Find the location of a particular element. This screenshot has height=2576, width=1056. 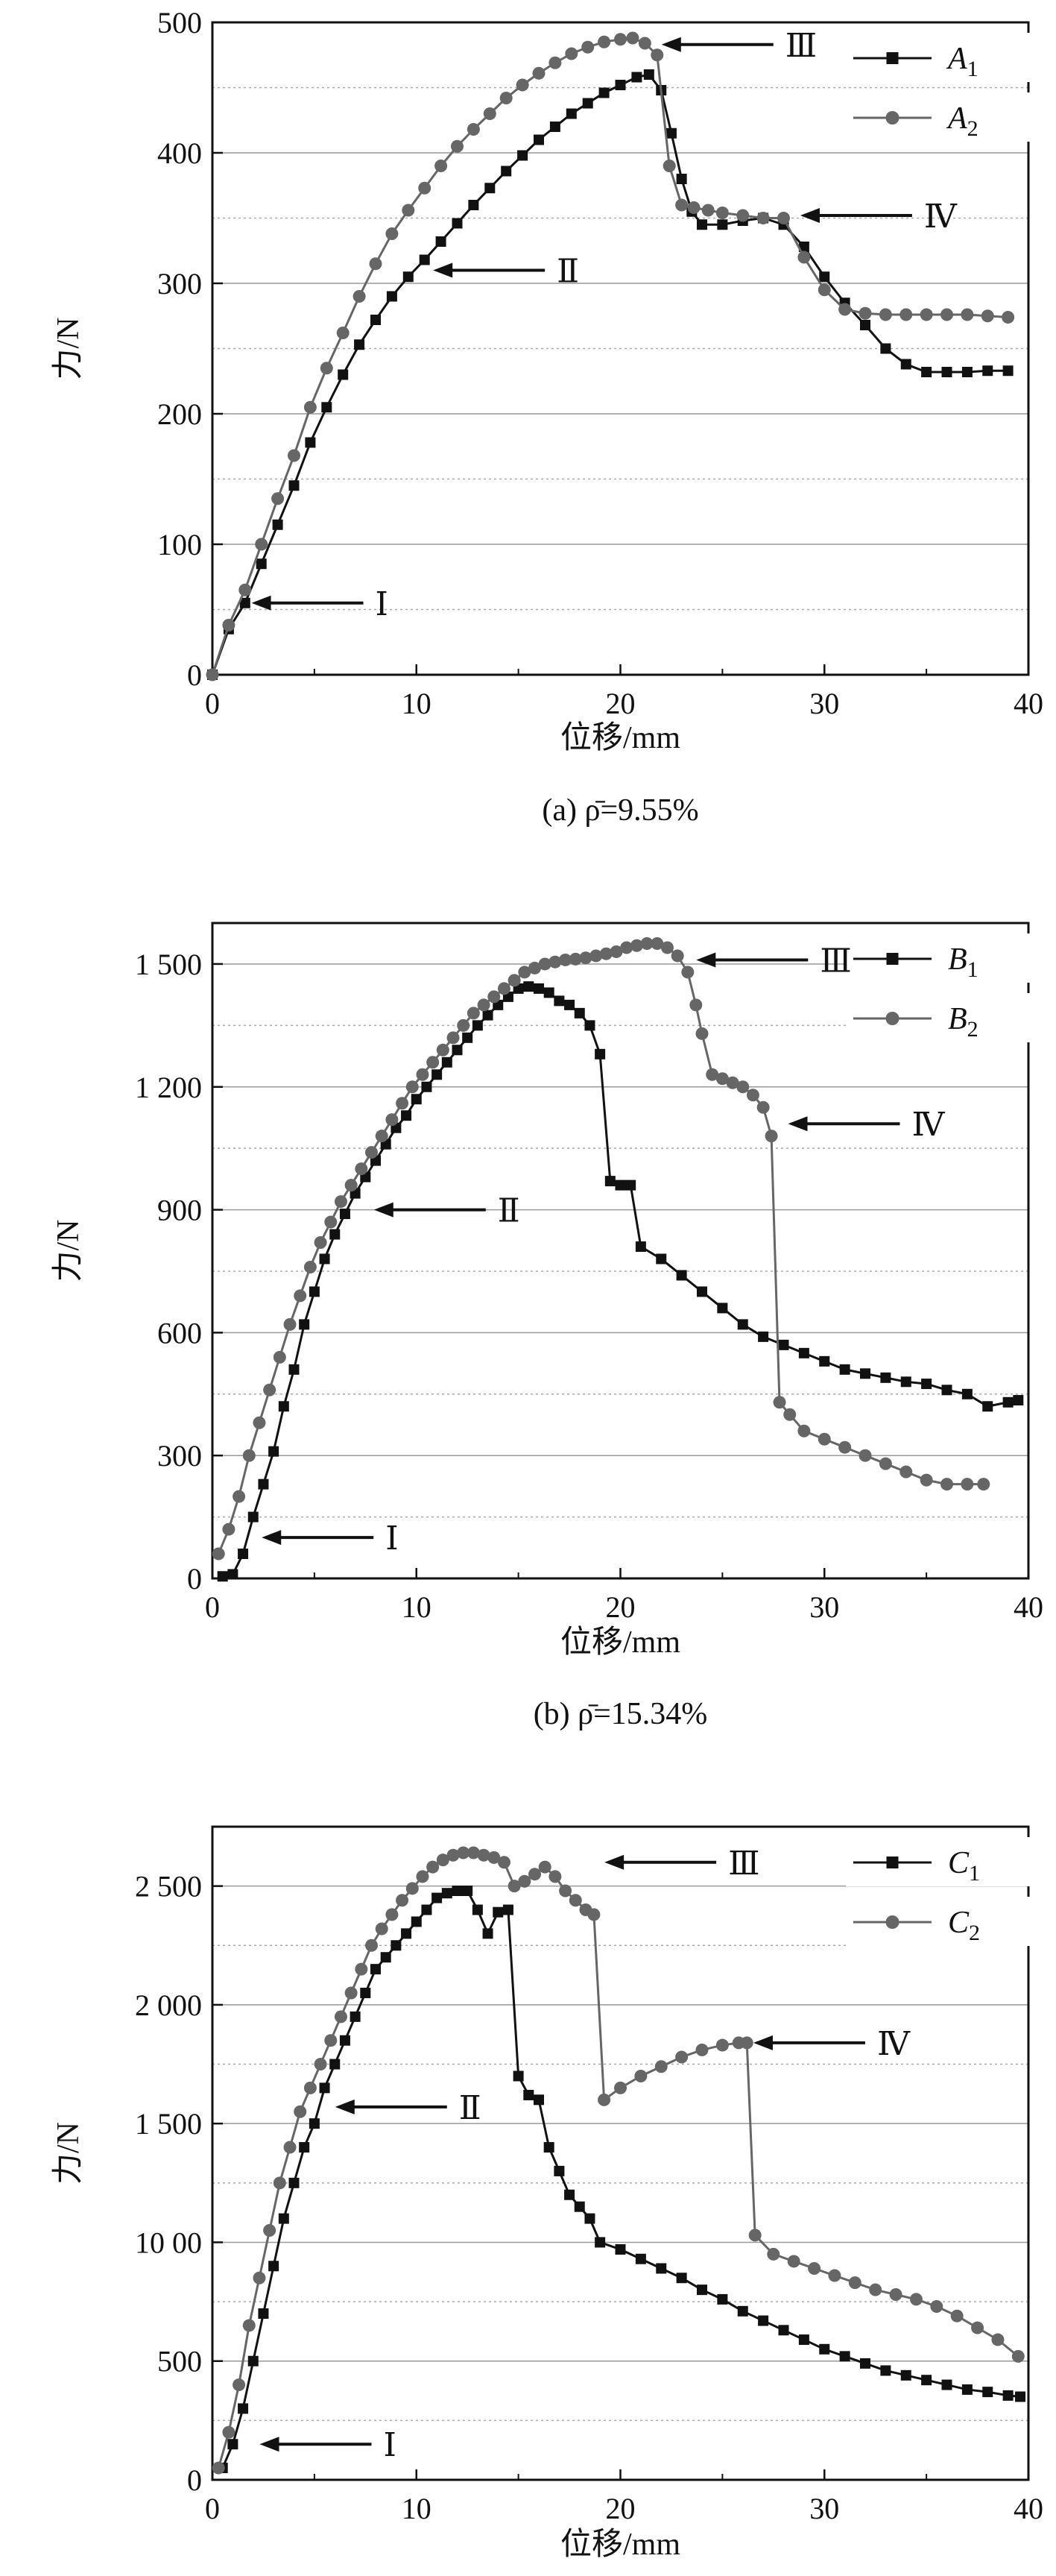

y-tick-label: 900 is located at coordinates (179, 1210).